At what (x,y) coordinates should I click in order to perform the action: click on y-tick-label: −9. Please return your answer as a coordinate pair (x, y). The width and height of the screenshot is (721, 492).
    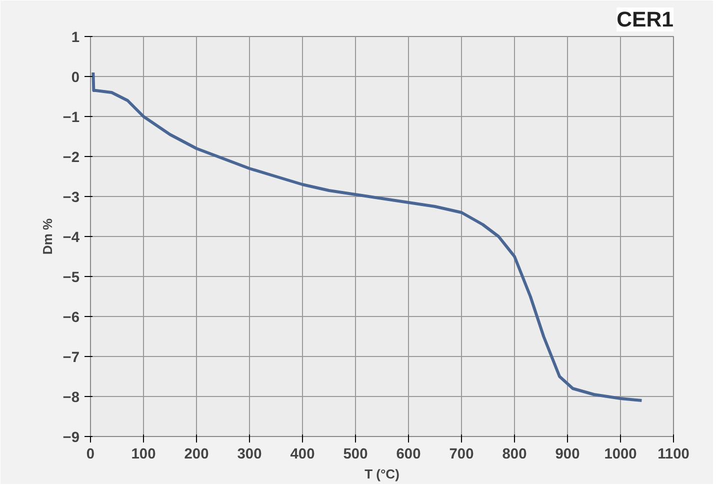
    Looking at the image, I should click on (71, 438).